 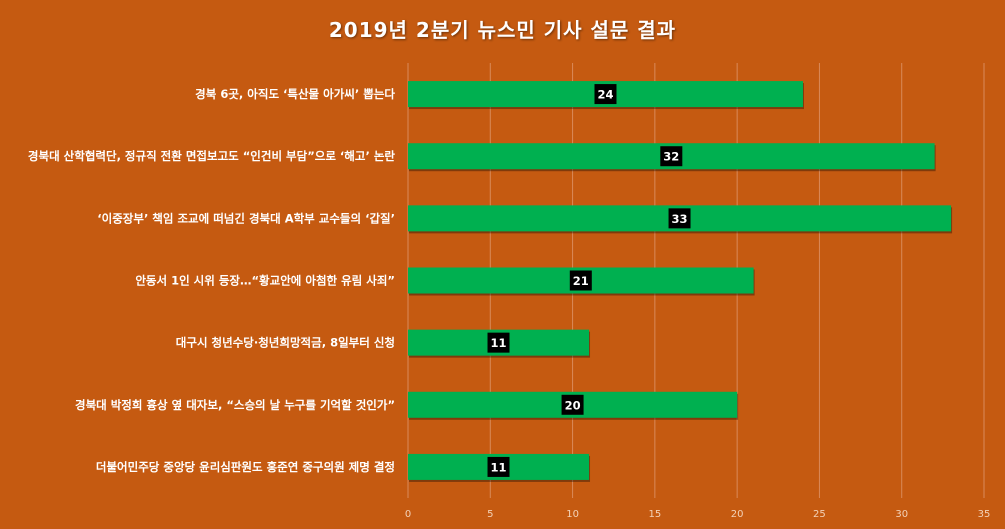 I want to click on data-label: 24, so click(x=605, y=95).